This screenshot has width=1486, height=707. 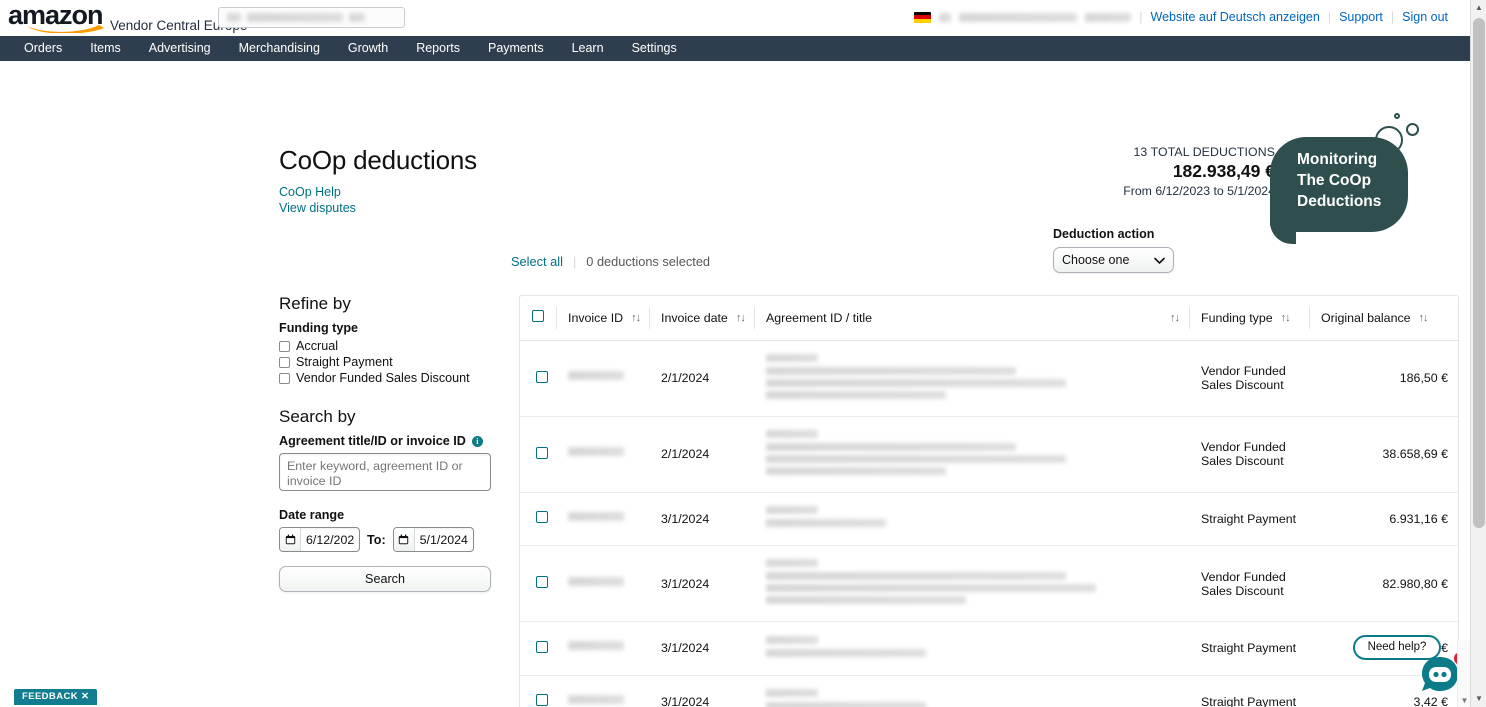 I want to click on nav-item-orders: Orders, so click(x=43, y=48).